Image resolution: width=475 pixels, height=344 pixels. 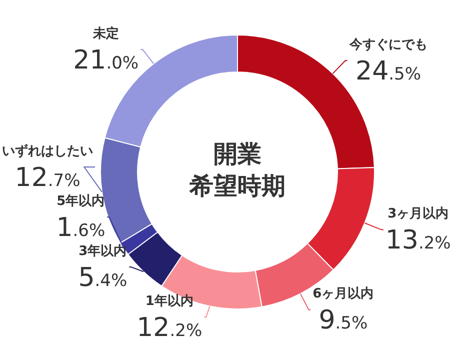 I want to click on slice-label: 3ヶ月以内, so click(x=418, y=214).